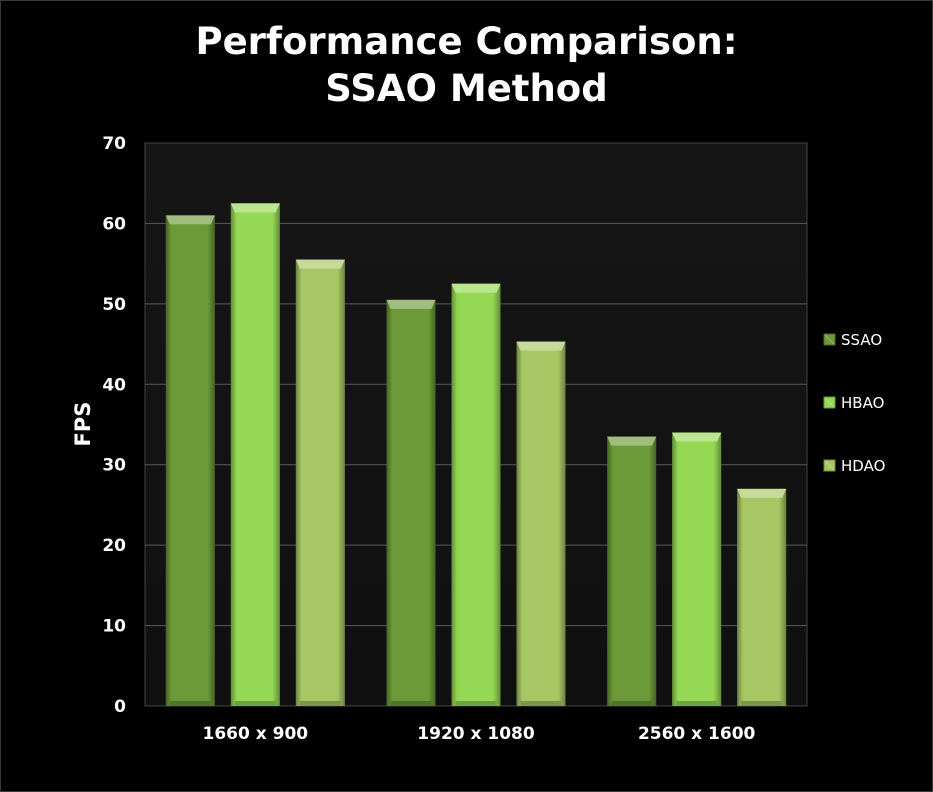 The height and width of the screenshot is (792, 933). I want to click on chart-title-line-2: SSAO Method, so click(466, 88).